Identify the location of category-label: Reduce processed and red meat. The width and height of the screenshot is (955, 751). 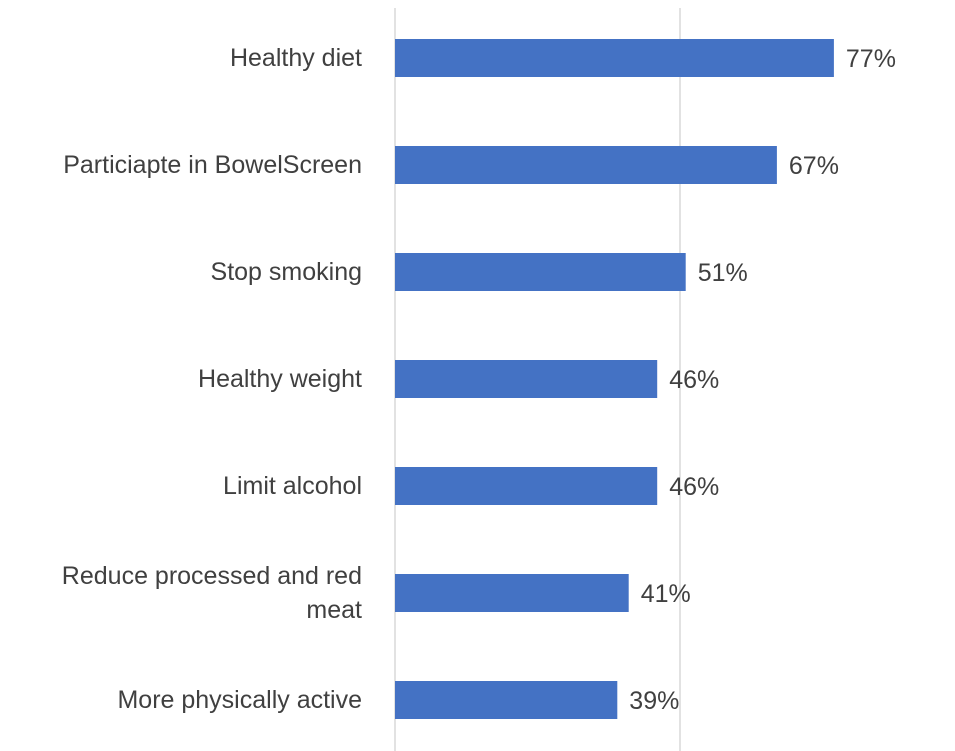
(212, 593).